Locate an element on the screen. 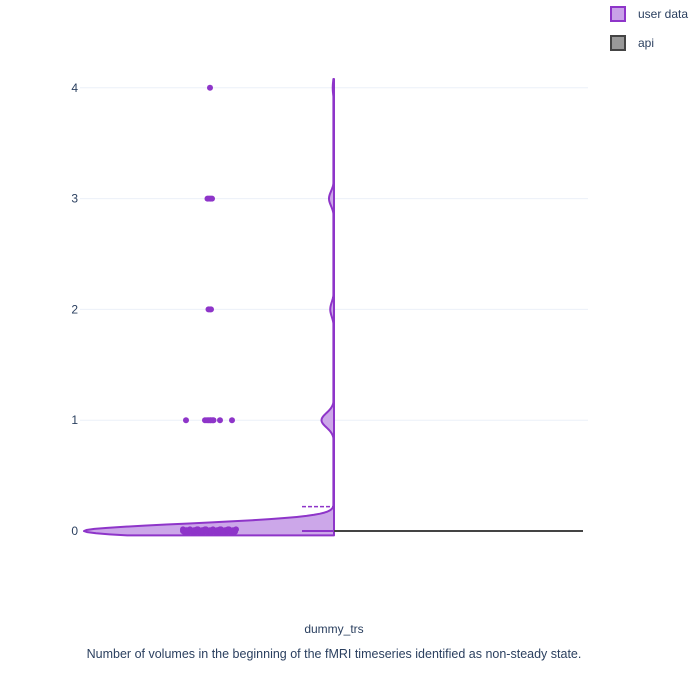  legend: user data api is located at coordinates (649, 28).